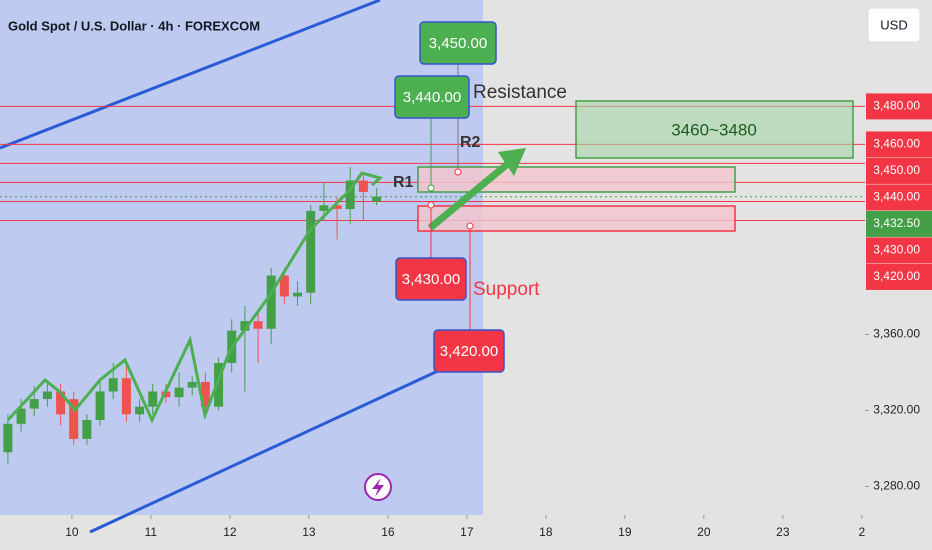 The image size is (932, 550). I want to click on annotation: Support, so click(506, 289).